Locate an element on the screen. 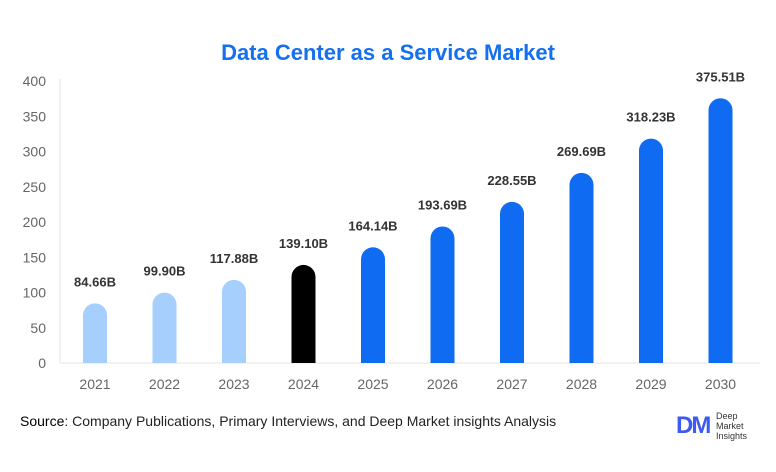 The height and width of the screenshot is (472, 776). data-label: 117.88B is located at coordinates (234, 258).